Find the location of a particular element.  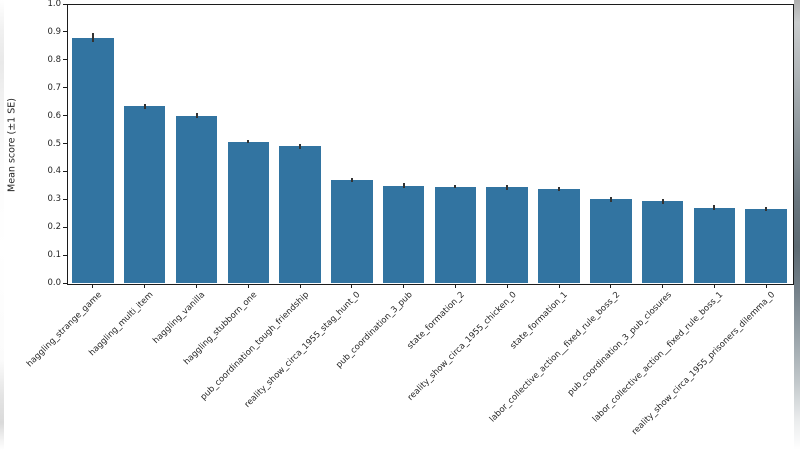

page-edge-shadow-icon is located at coordinates (797, 225).